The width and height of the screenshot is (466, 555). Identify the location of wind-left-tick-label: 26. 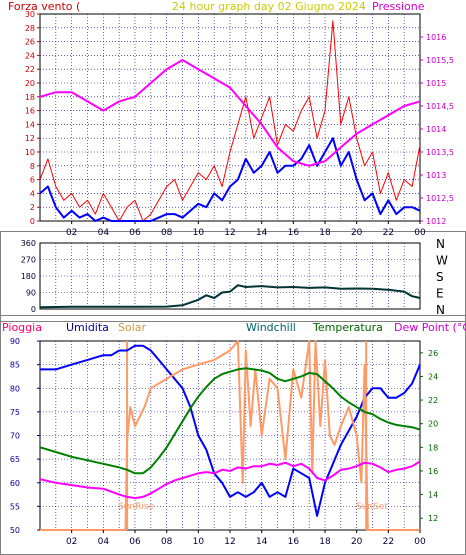
(30, 42).